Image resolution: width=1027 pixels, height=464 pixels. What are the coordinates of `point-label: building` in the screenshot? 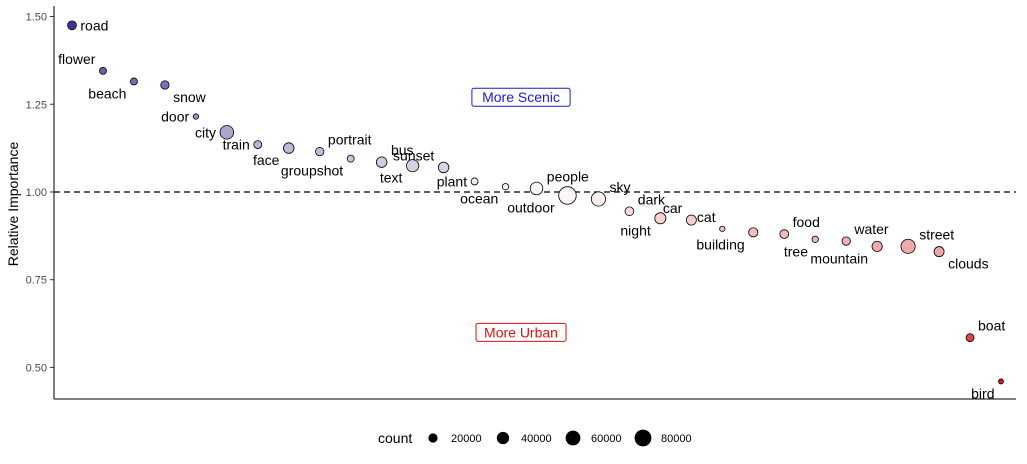 It's located at (720, 244).